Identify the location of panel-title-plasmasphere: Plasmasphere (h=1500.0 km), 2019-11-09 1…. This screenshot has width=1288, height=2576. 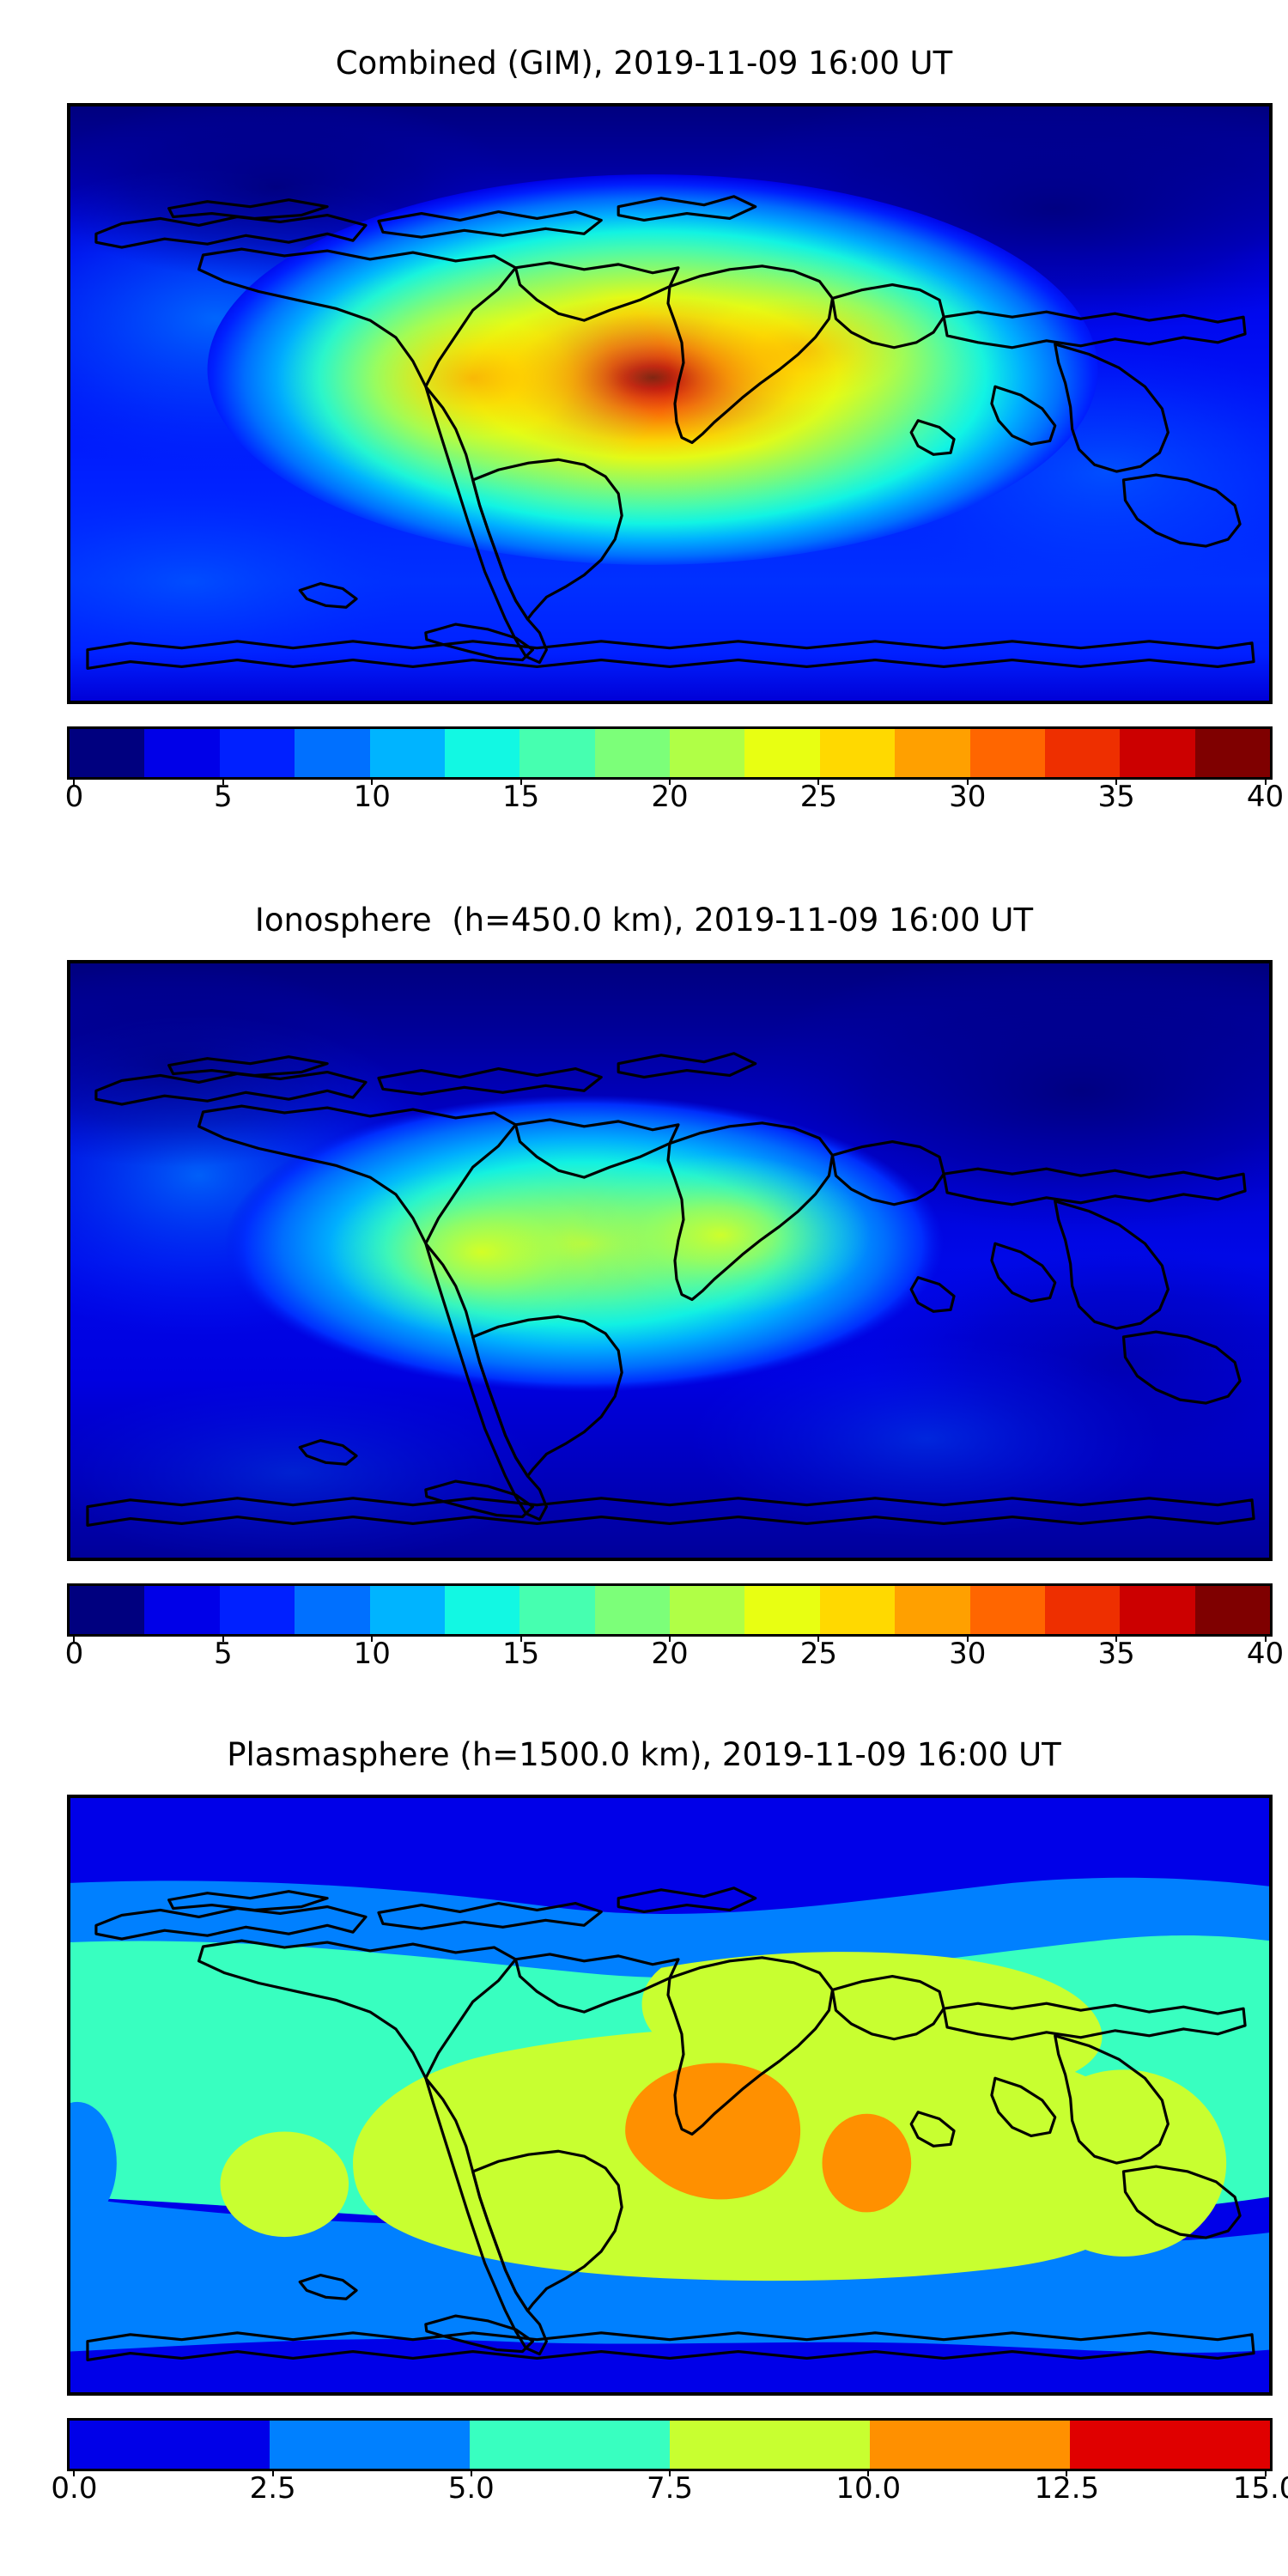
(644, 1755).